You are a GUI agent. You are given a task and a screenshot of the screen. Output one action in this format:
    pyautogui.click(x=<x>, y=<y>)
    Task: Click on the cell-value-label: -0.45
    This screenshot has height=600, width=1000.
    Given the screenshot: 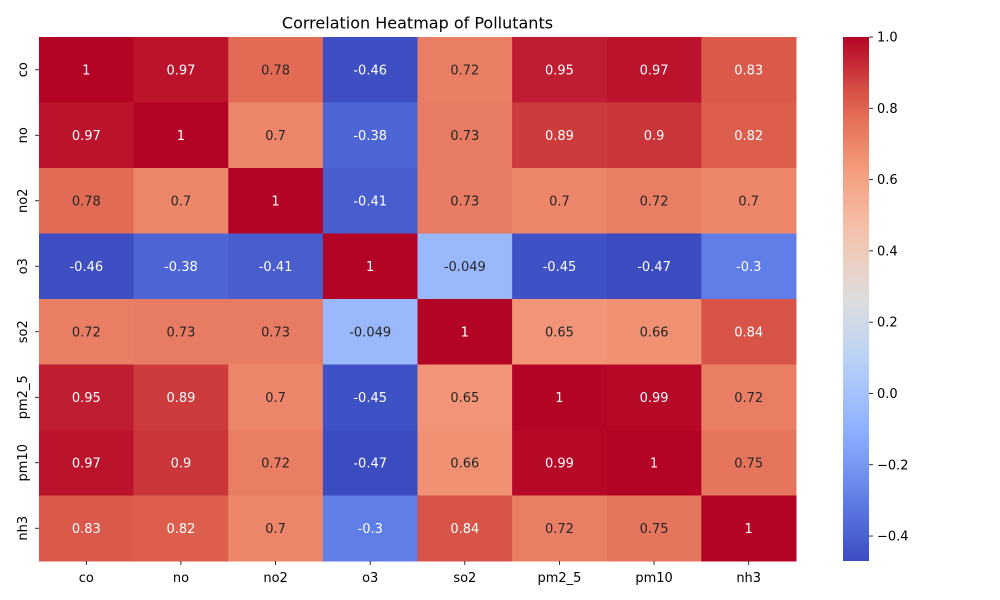 What is the action you would take?
    pyautogui.click(x=560, y=267)
    